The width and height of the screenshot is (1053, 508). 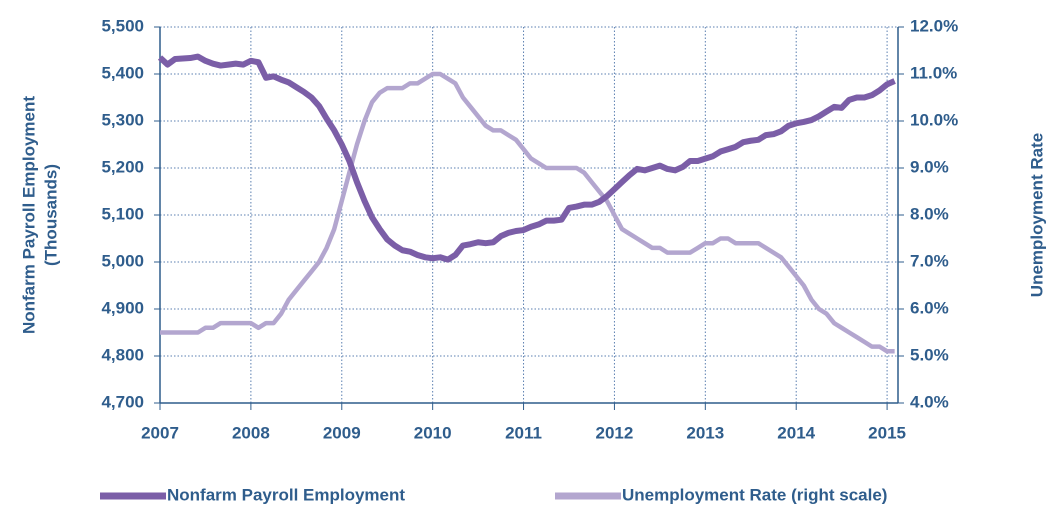 I want to click on y-tick-label: 5,000, so click(x=122, y=260).